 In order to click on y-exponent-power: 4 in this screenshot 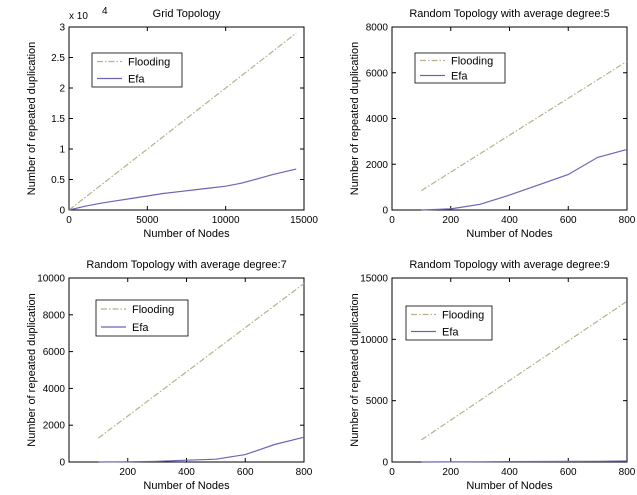, I will do `click(105, 11)`.